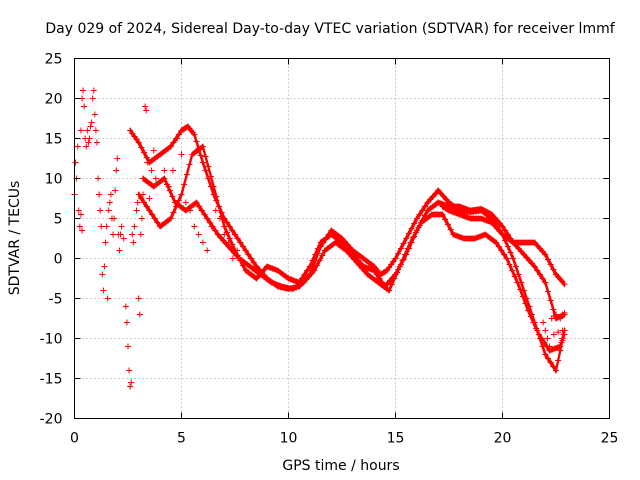 This screenshot has height=480, width=640. What do you see at coordinates (56, 300) in the screenshot?
I see `y-tick-label: -5` at bounding box center [56, 300].